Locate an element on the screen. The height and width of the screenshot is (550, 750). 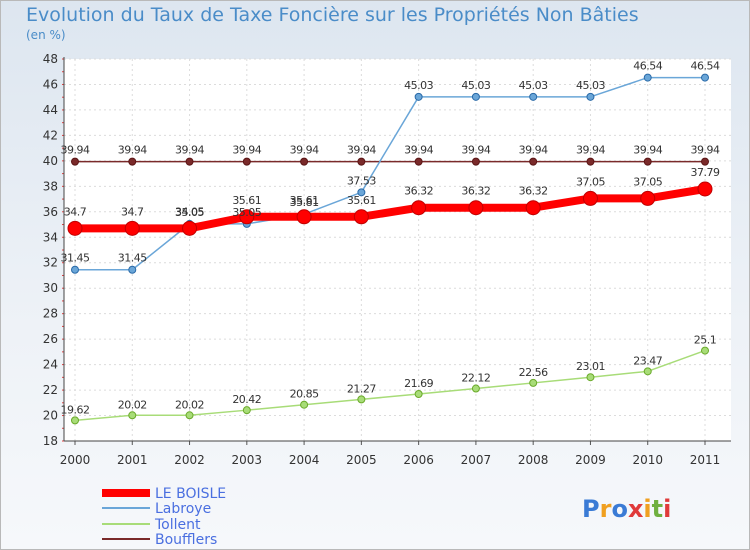
data-label: 34.05 is located at coordinates (189, 211).